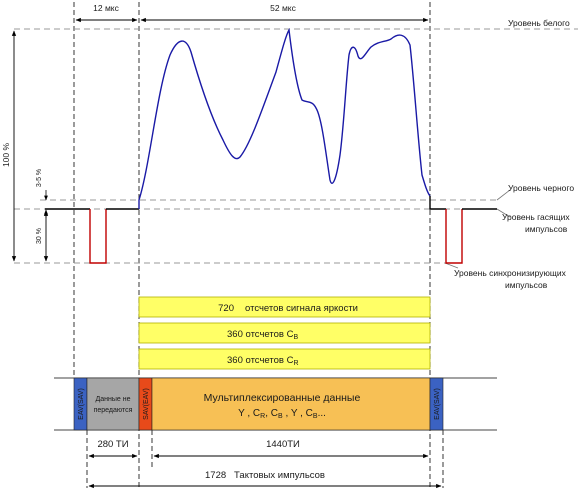  What do you see at coordinates (536, 217) in the screenshot?
I see `blank-level-label-1: Уровень гасящих` at bounding box center [536, 217].